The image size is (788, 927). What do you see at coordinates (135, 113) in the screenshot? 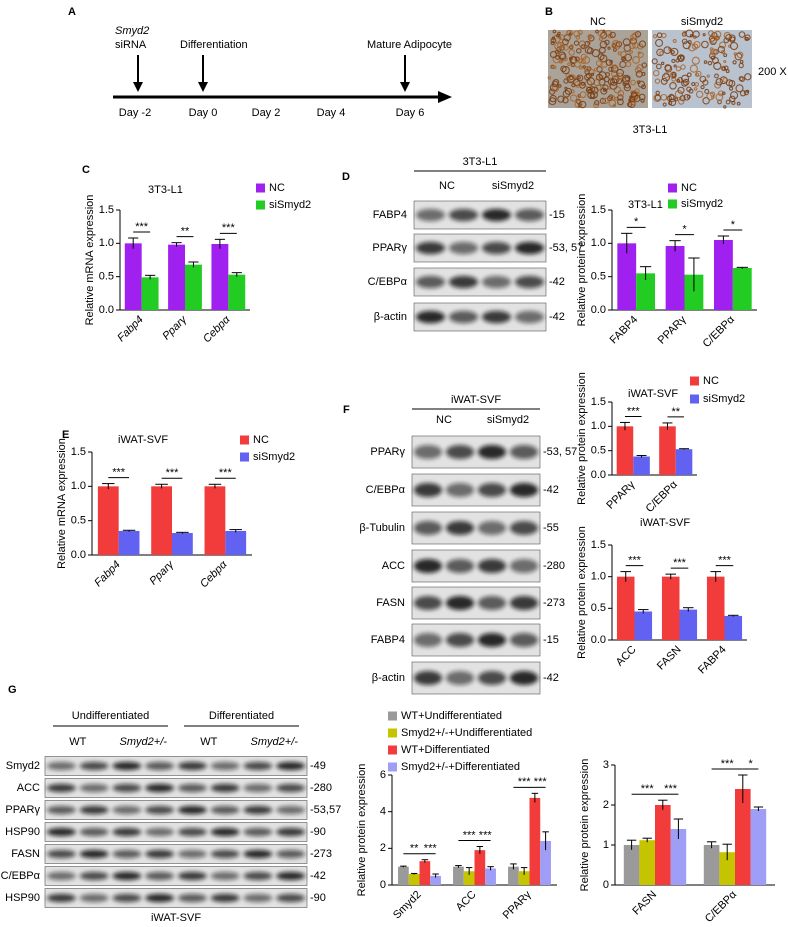
I see `day-label: Day -2` at bounding box center [135, 113].